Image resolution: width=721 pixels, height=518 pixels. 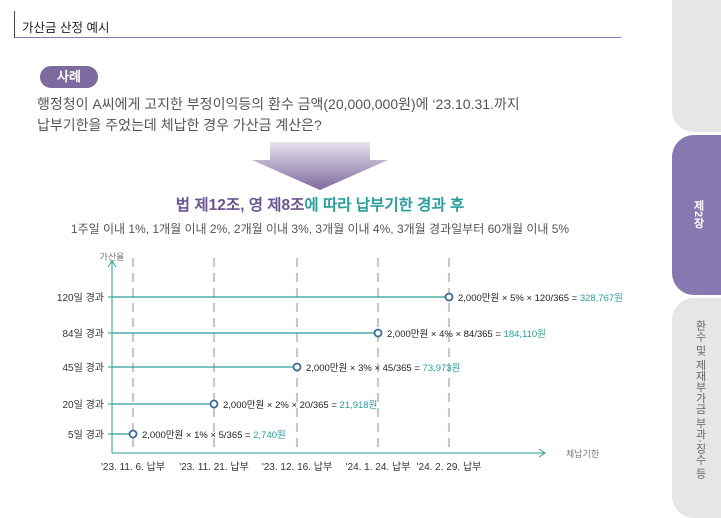 What do you see at coordinates (378, 467) in the screenshot?
I see `date-label: '24. 1. 24. 납부` at bounding box center [378, 467].